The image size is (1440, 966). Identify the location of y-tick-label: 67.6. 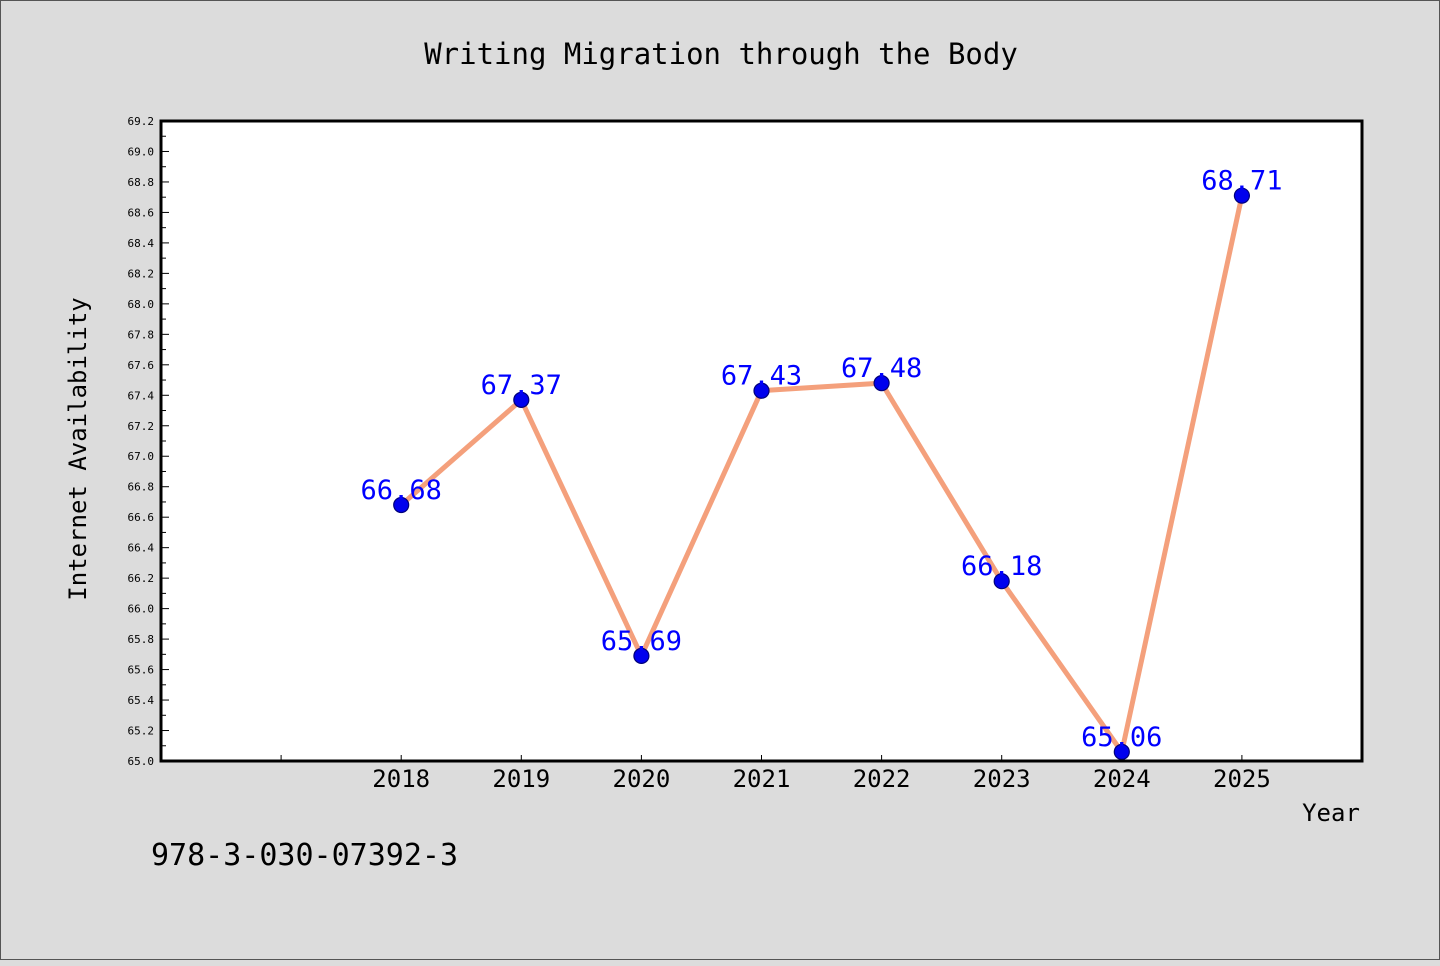
(141, 365).